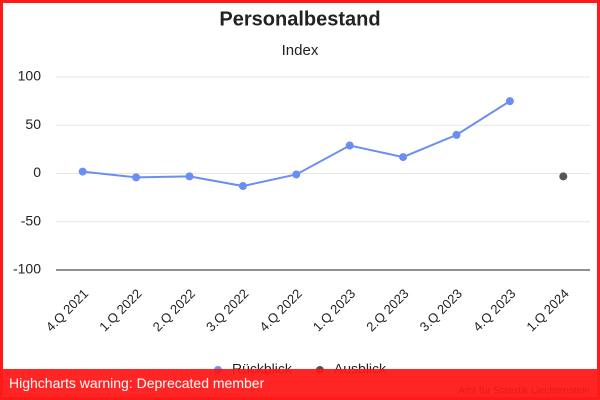 The width and height of the screenshot is (600, 400). What do you see at coordinates (27, 269) in the screenshot?
I see `y-tick-label: -100` at bounding box center [27, 269].